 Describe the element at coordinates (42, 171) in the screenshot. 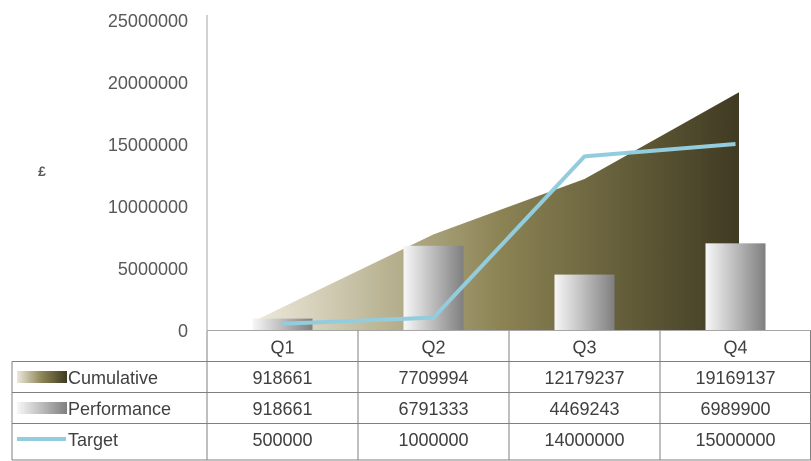

I see `y-axis-label: £` at that location.